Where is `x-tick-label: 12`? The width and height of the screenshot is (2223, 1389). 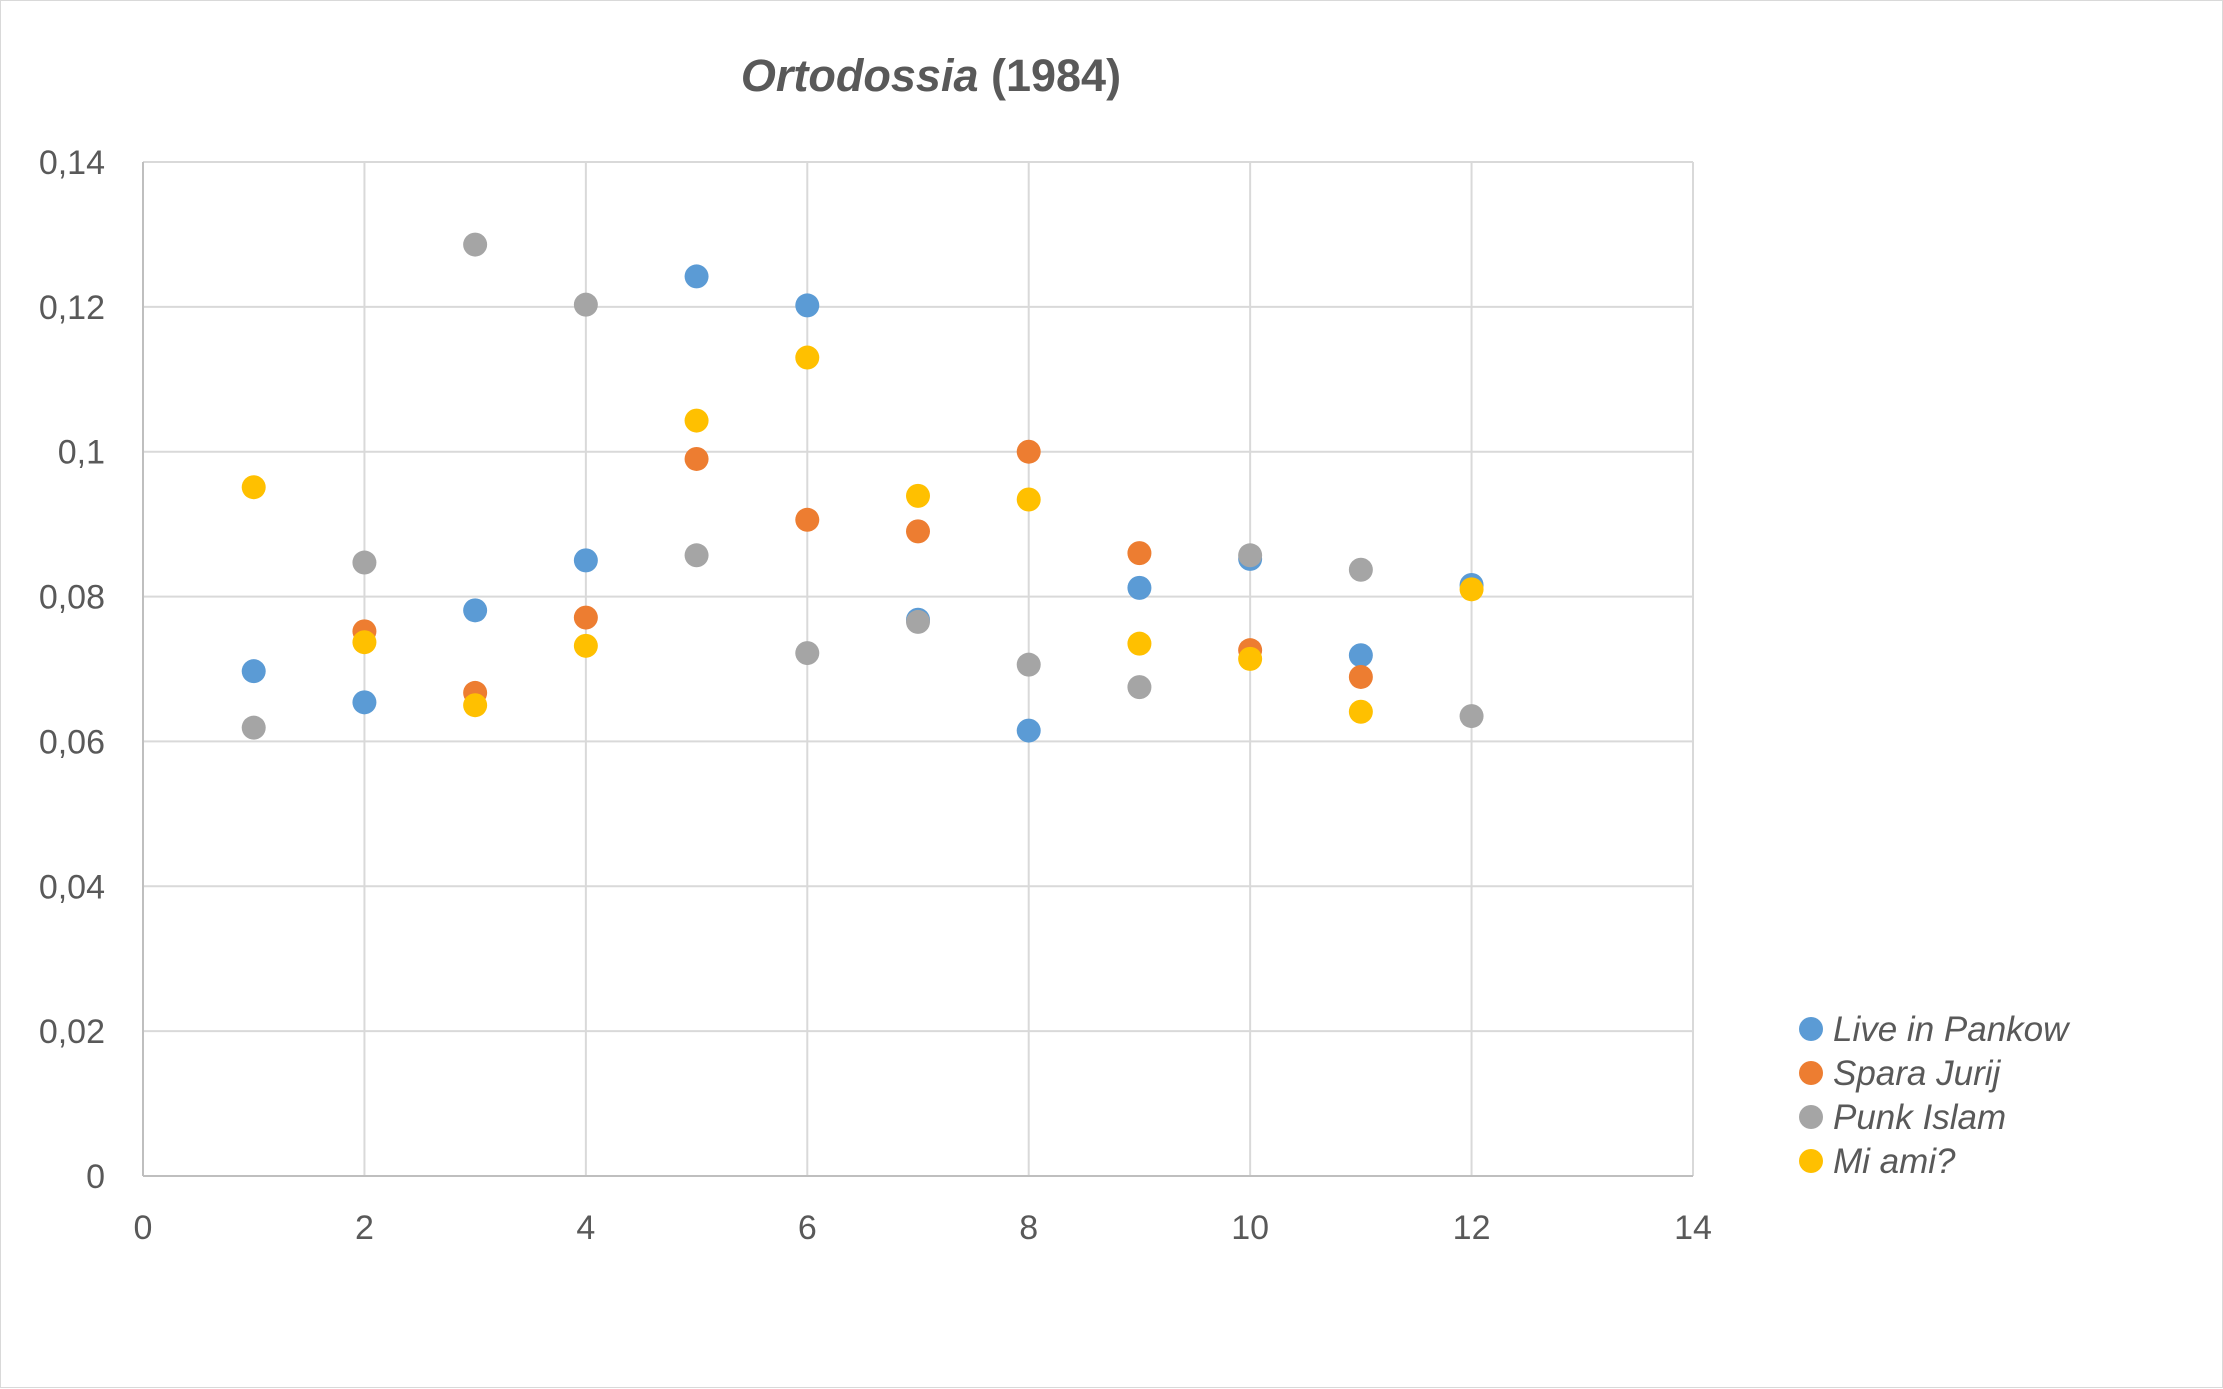
x-tick-label: 12 is located at coordinates (1472, 1228).